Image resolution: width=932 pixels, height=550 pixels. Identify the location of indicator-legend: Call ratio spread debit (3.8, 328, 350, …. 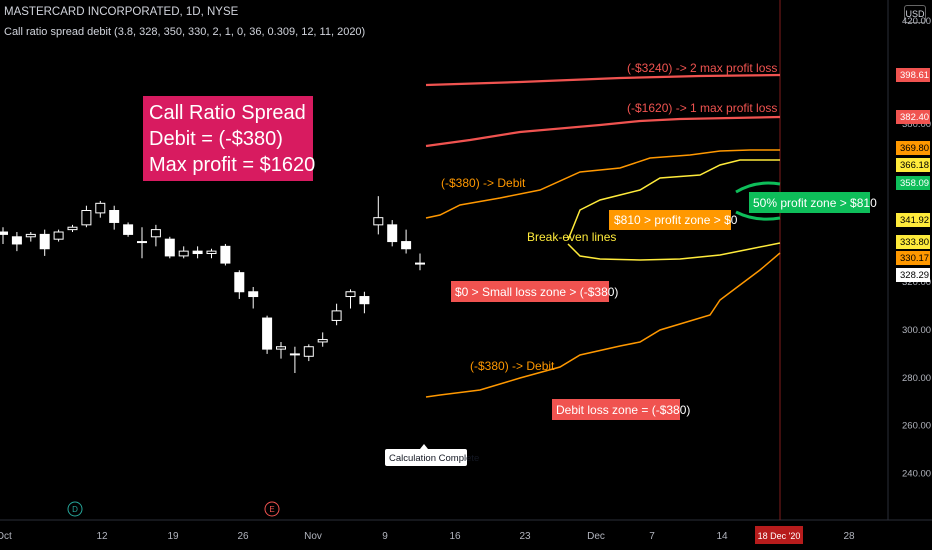
(185, 32).